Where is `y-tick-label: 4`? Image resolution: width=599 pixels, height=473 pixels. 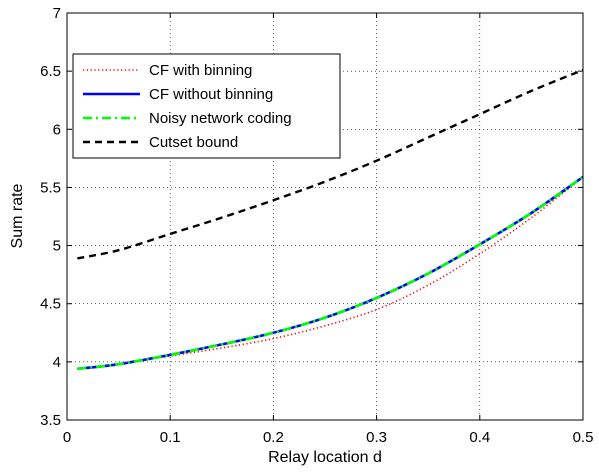 y-tick-label: 4 is located at coordinates (57, 362).